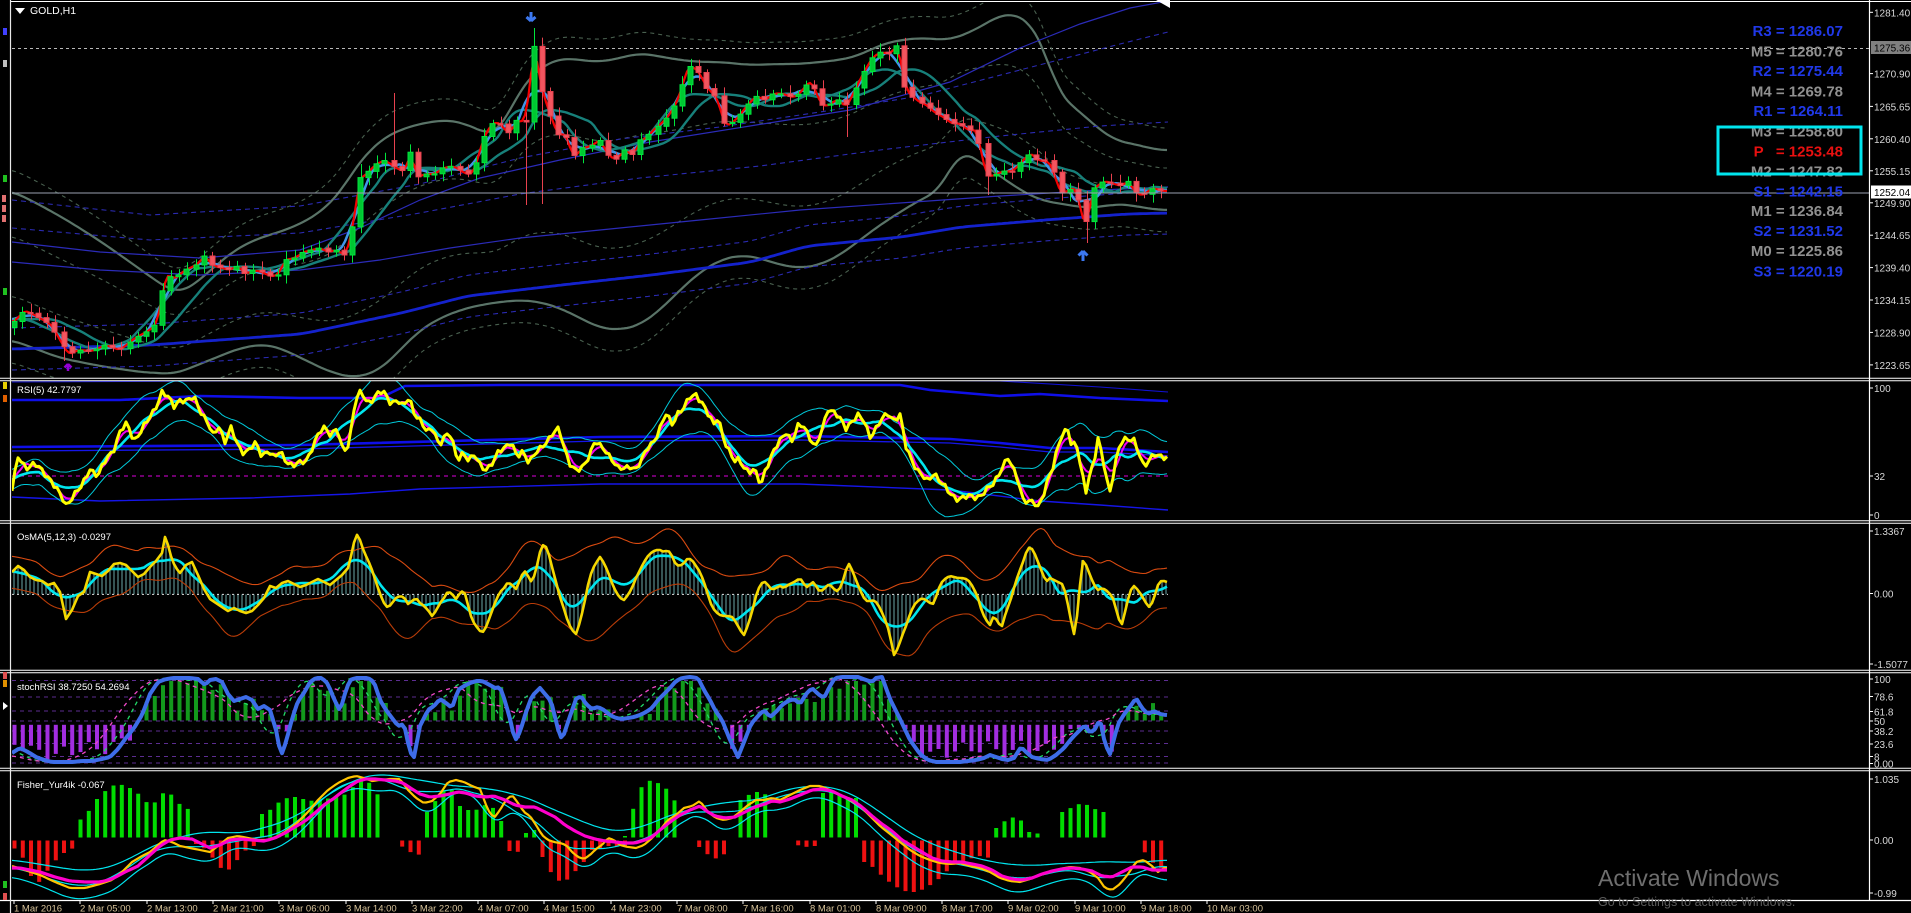 The image size is (1911, 913). I want to click on svg-text: Fisher_Yur4ik -0.067, so click(61, 785).